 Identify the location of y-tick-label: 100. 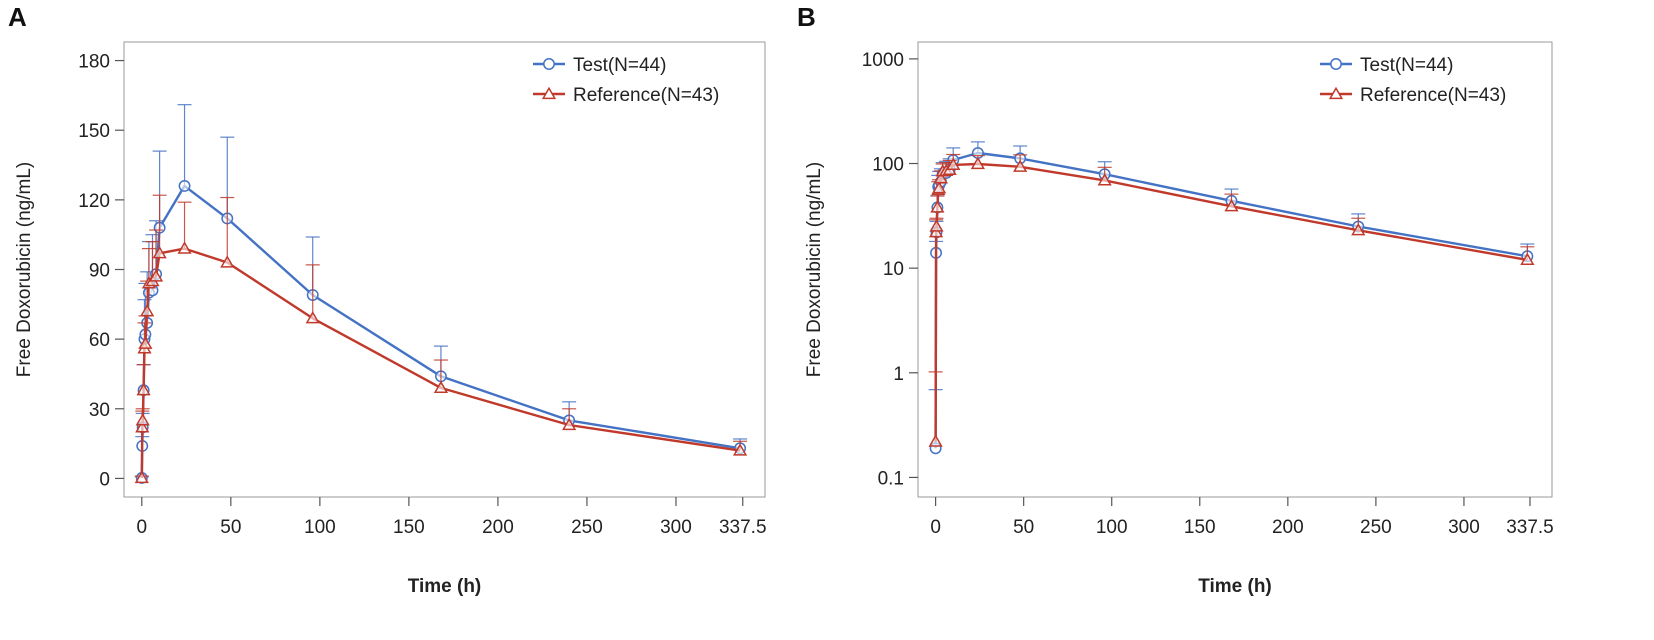
(888, 165).